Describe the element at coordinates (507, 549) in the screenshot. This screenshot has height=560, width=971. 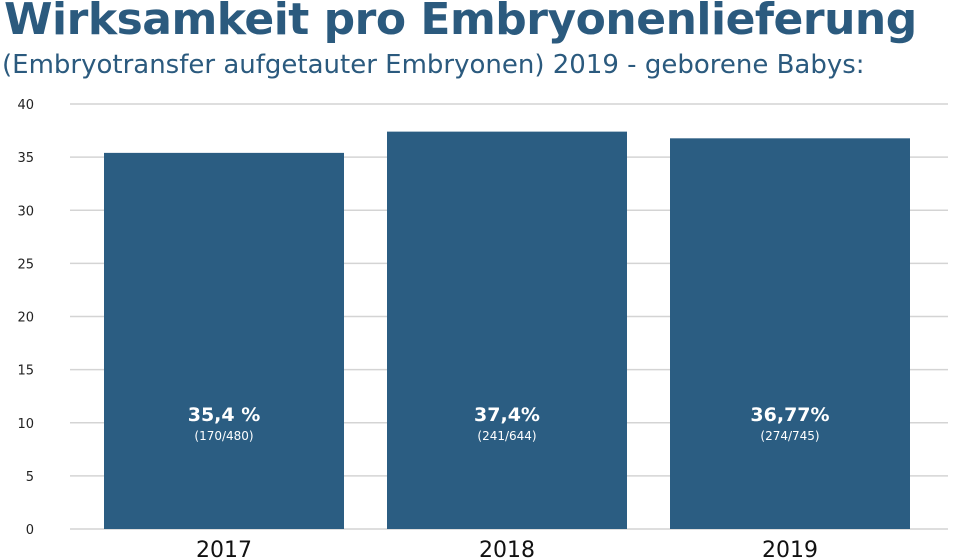
I see `x-tick-label: 2018` at that location.